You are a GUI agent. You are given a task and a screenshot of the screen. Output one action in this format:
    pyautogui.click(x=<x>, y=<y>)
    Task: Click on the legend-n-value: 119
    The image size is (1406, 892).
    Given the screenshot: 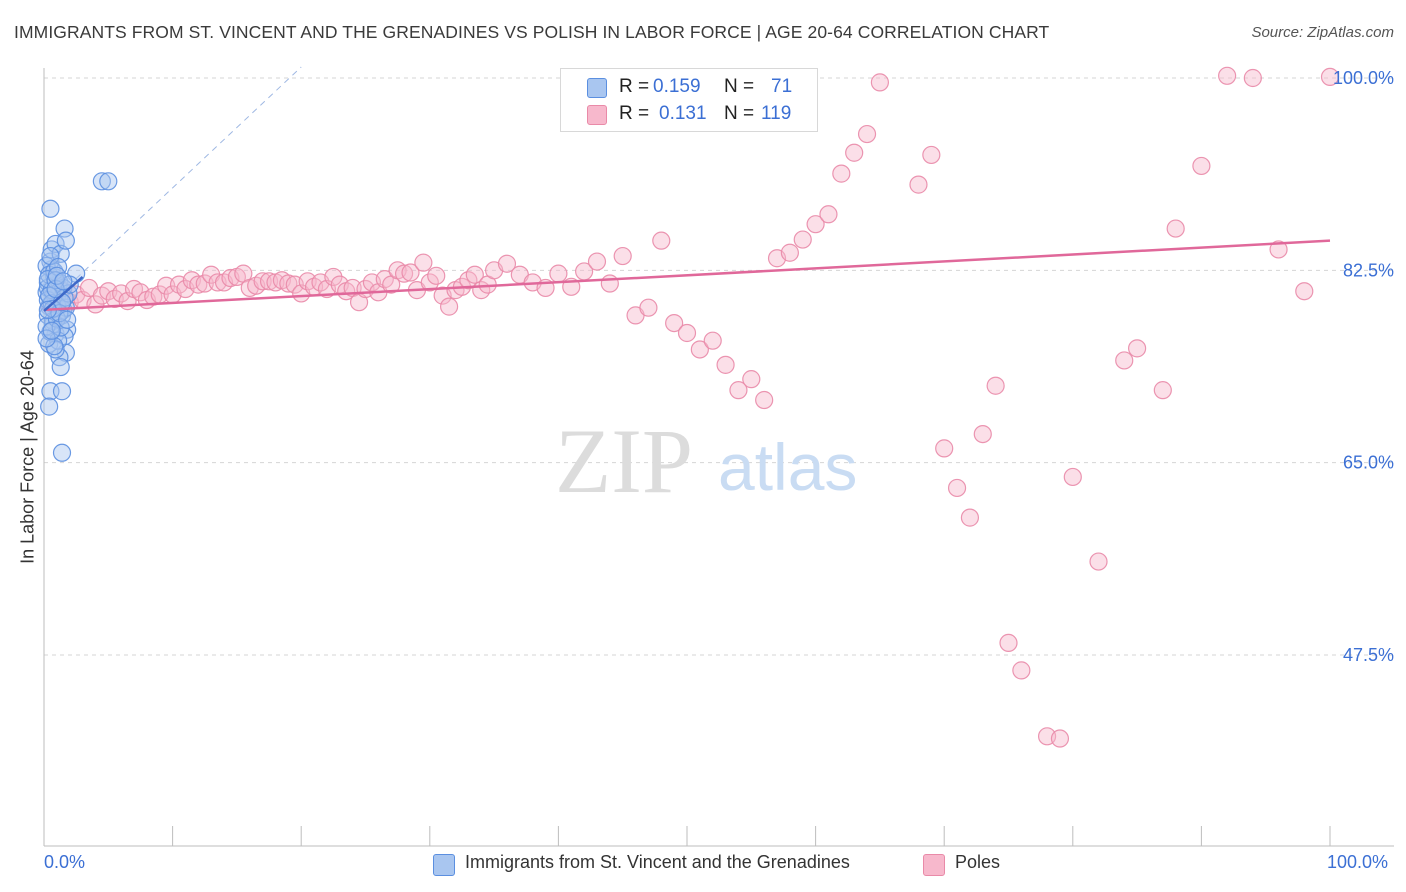 What is the action you would take?
    pyautogui.click(x=776, y=113)
    